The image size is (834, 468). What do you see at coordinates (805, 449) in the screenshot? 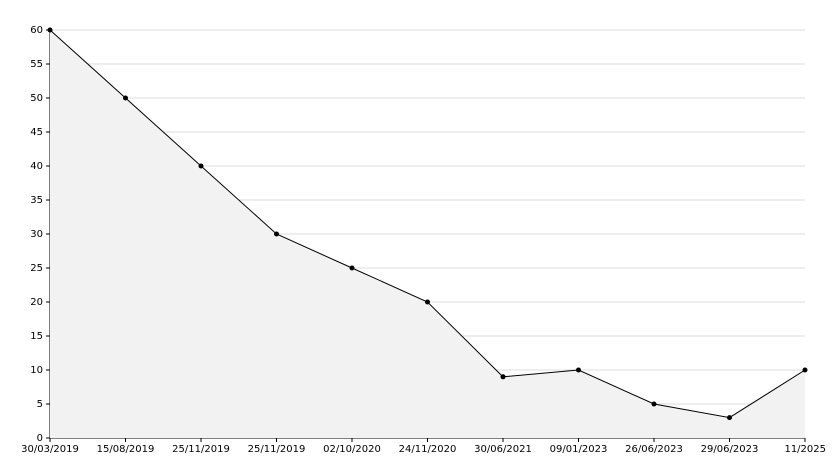
I see `x-tick-label: 11/2025` at bounding box center [805, 449].